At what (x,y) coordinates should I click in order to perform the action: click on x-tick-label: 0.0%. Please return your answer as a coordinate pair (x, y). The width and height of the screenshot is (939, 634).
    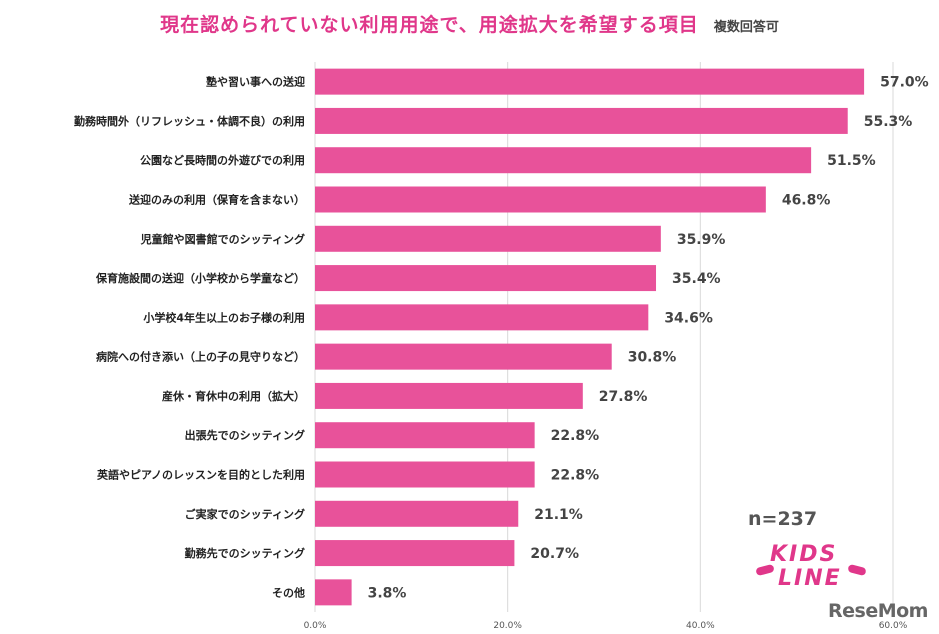
    Looking at the image, I should click on (315, 626).